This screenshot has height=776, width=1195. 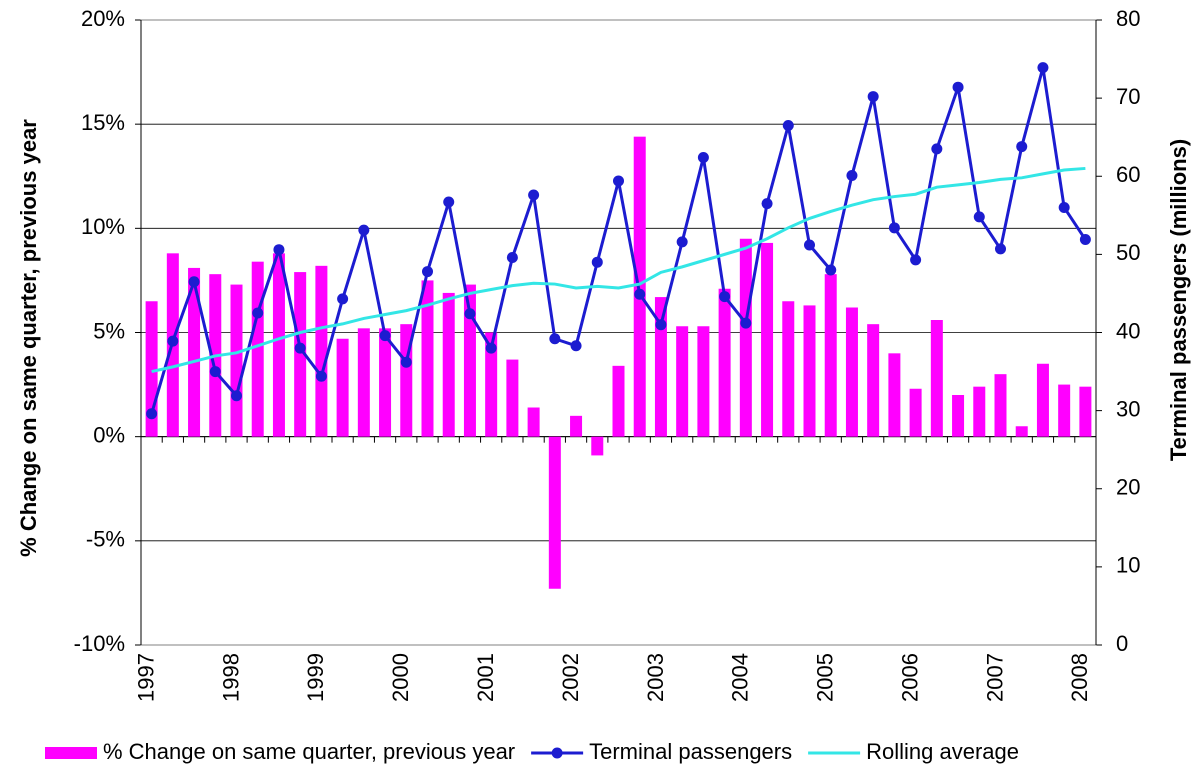 What do you see at coordinates (485, 677) in the screenshot?
I see `x-tick-label: 2001` at bounding box center [485, 677].